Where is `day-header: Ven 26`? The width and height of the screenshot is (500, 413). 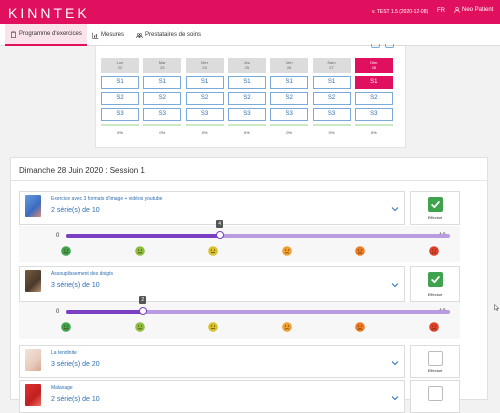
day-header: Ven 26 is located at coordinates (289, 65).